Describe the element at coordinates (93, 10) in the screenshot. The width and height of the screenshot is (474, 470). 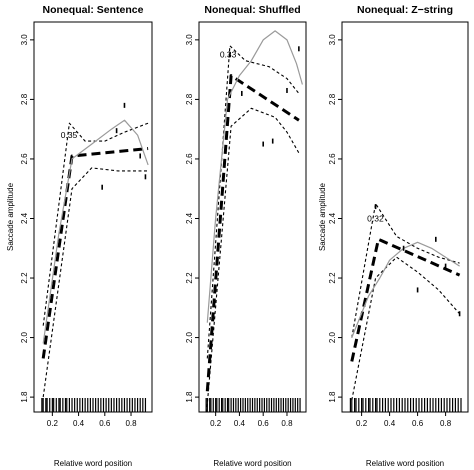
I see `chart-title: Nonequal: Sentence` at that location.